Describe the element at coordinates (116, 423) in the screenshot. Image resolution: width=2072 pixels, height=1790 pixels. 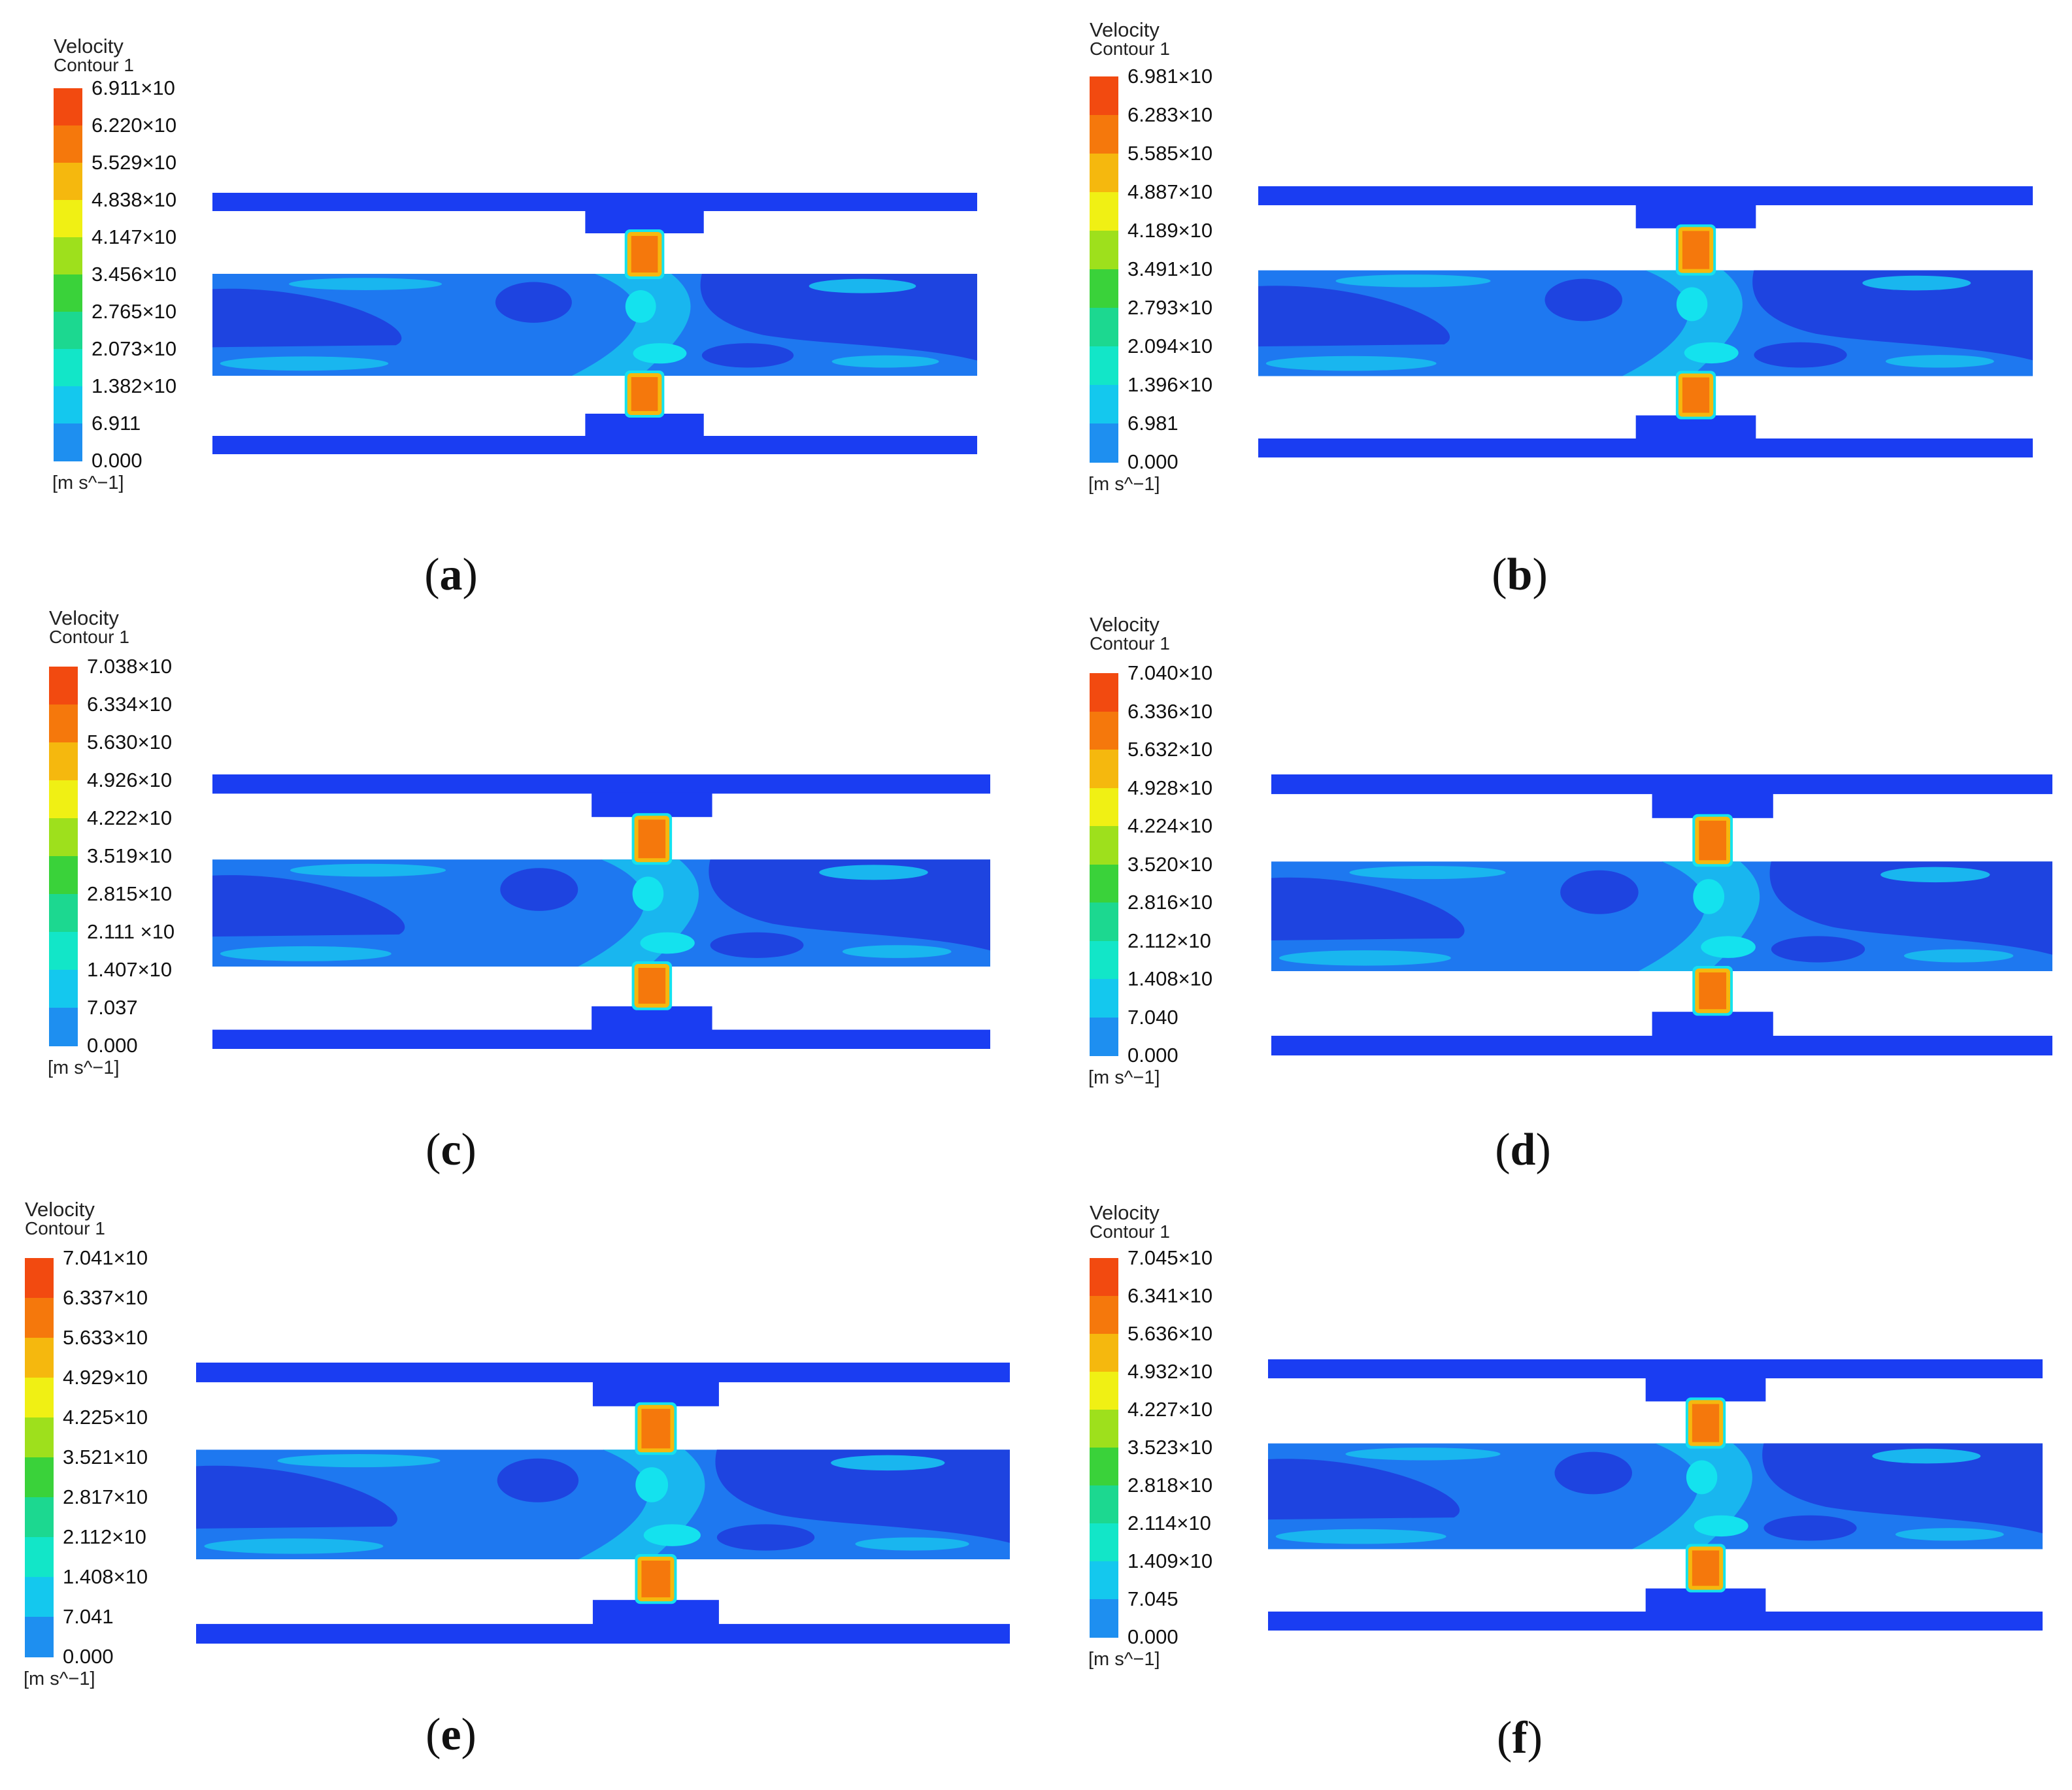
I see `legend-tick-label: 6.911` at that location.